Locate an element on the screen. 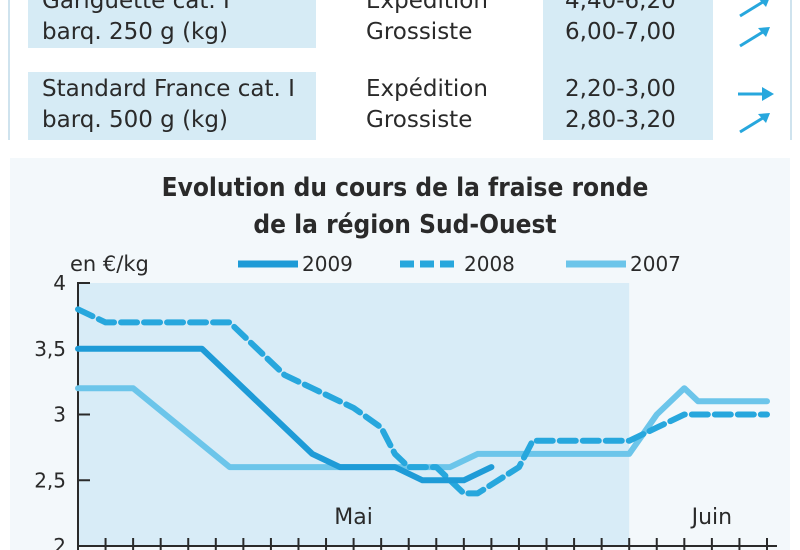  series-line-2007 is located at coordinates (422, 428).